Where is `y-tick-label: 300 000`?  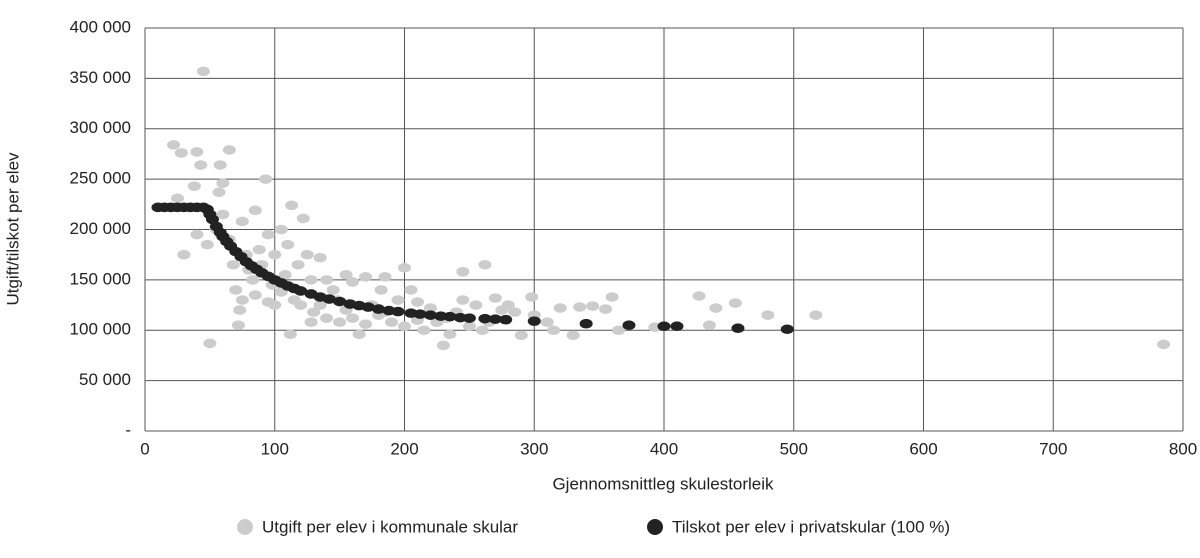 y-tick-label: 300 000 is located at coordinates (100, 127).